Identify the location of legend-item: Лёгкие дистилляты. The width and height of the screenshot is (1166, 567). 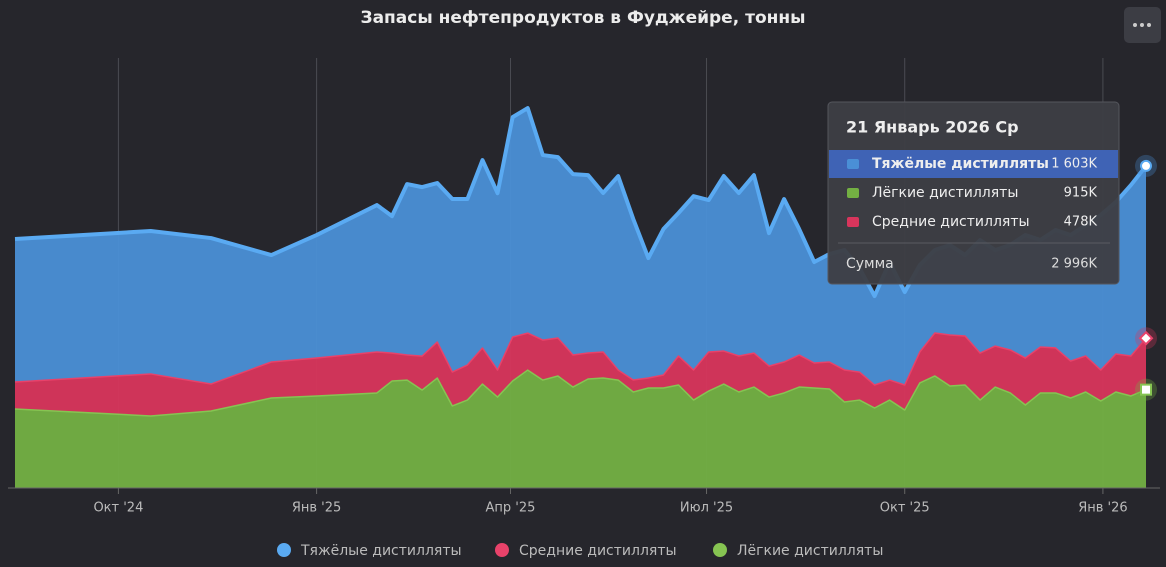
(798, 551).